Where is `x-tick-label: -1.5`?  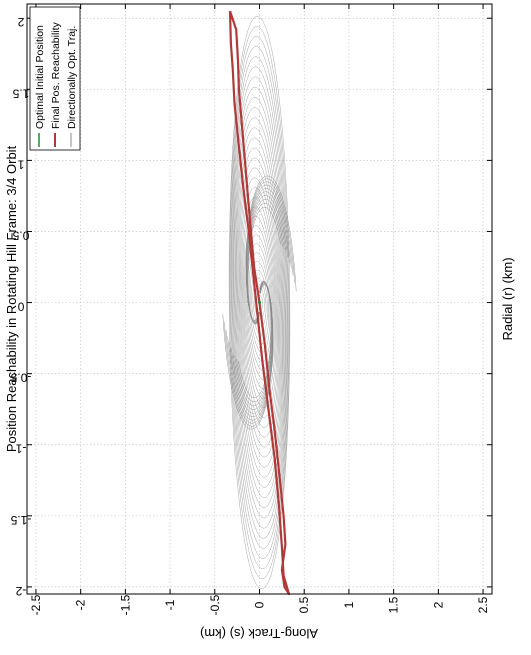 x-tick-label: -1.5 is located at coordinates (20, 520).